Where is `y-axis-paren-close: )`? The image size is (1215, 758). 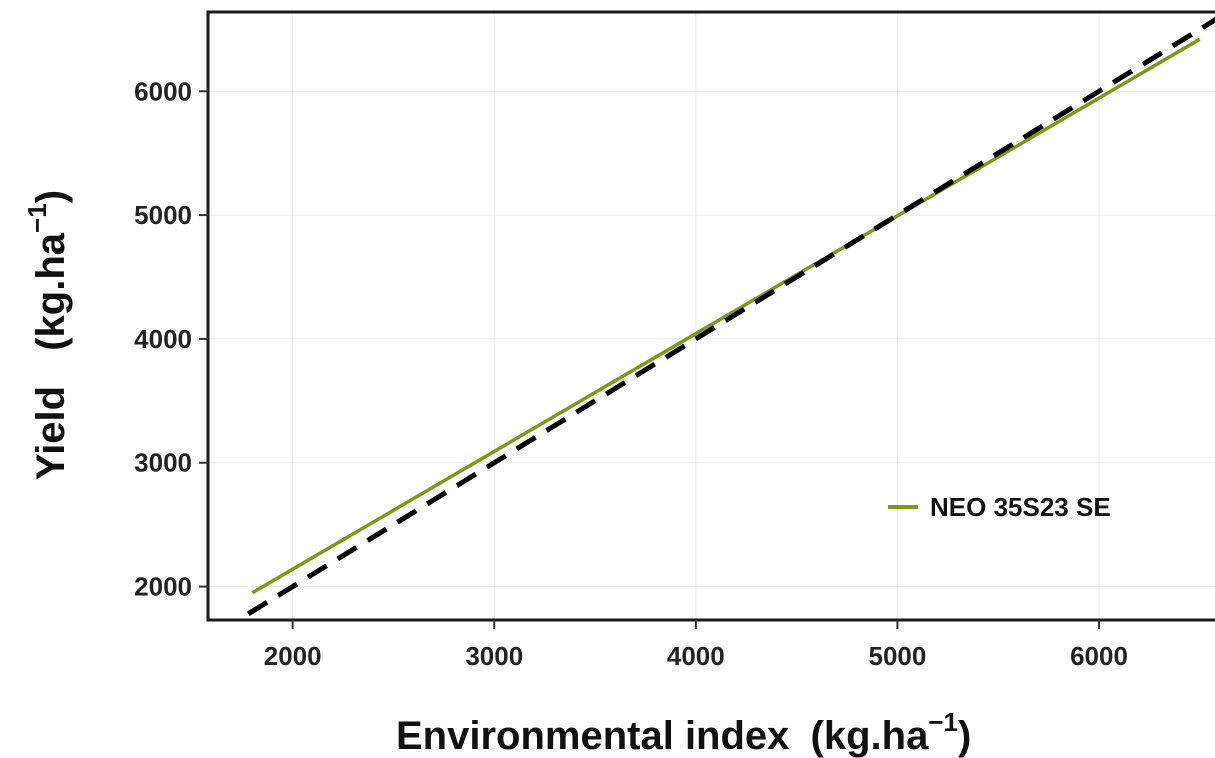 y-axis-paren-close: ) is located at coordinates (51, 196).